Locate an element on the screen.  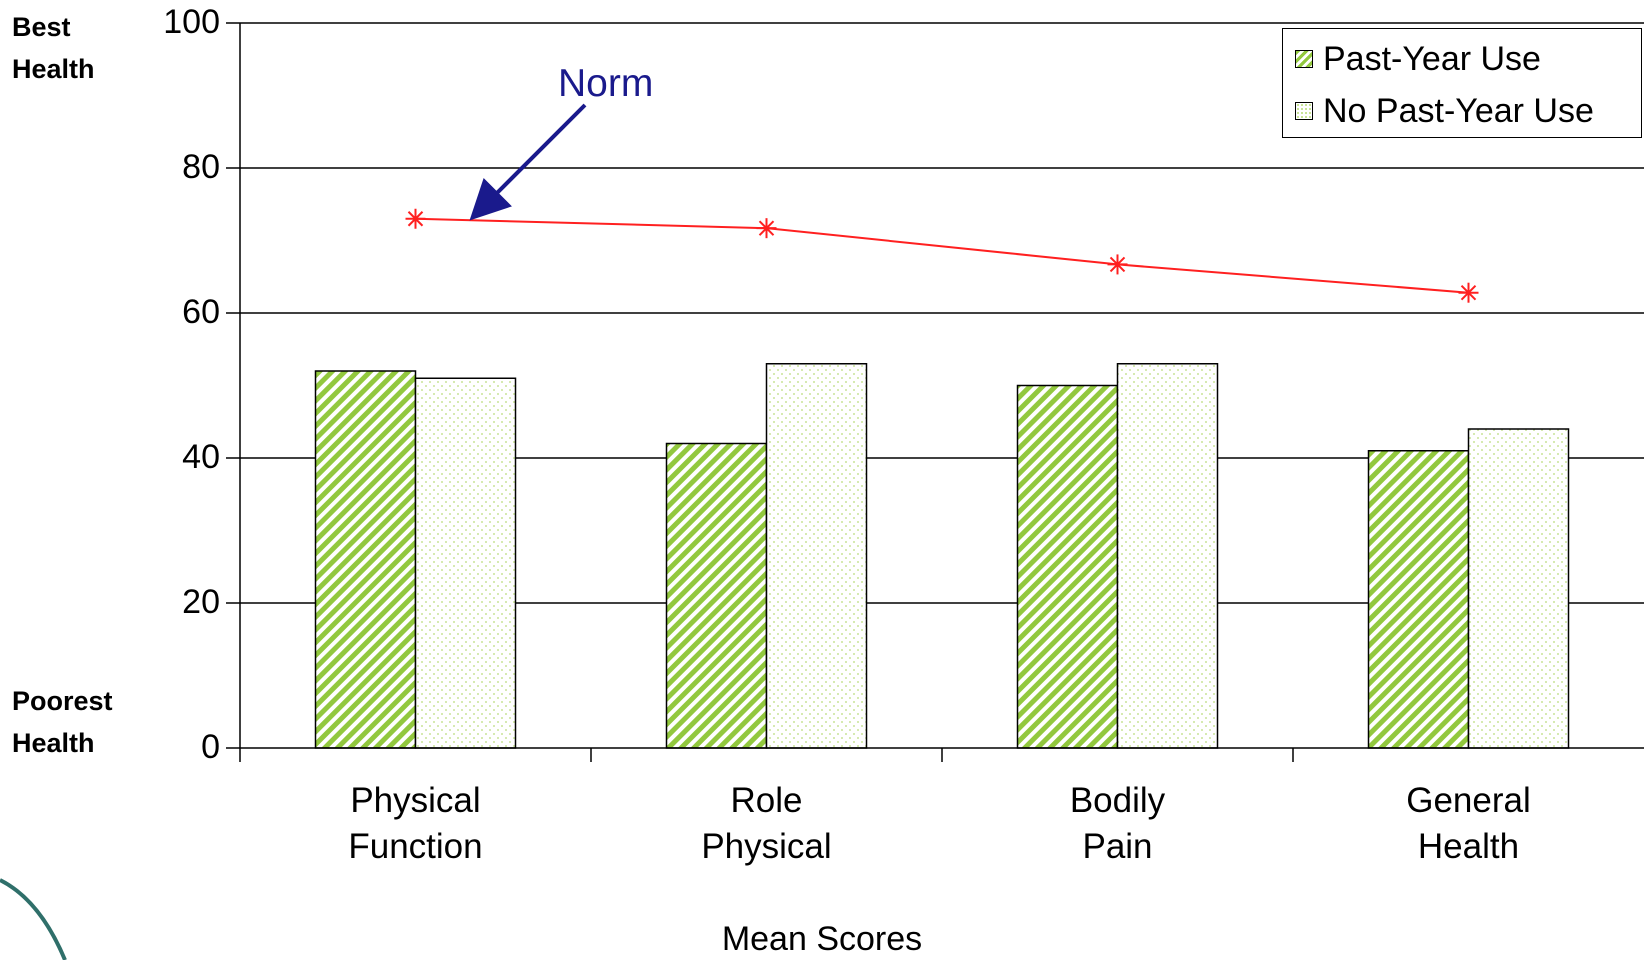
y-bottom-label-line1: Poorest is located at coordinates (62, 701).